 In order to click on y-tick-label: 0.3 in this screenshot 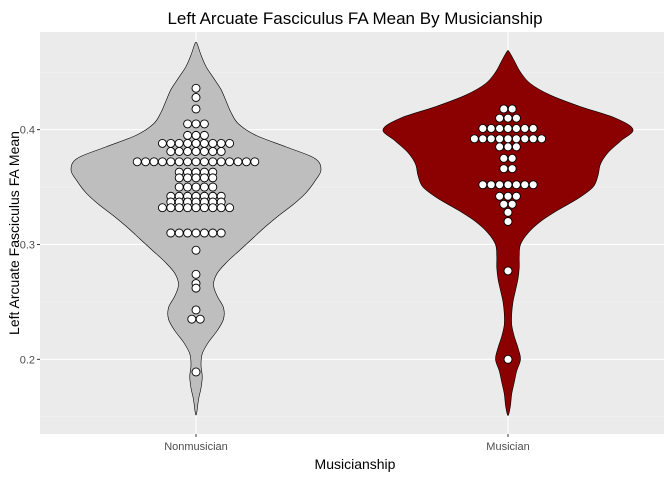, I will do `click(27, 245)`.